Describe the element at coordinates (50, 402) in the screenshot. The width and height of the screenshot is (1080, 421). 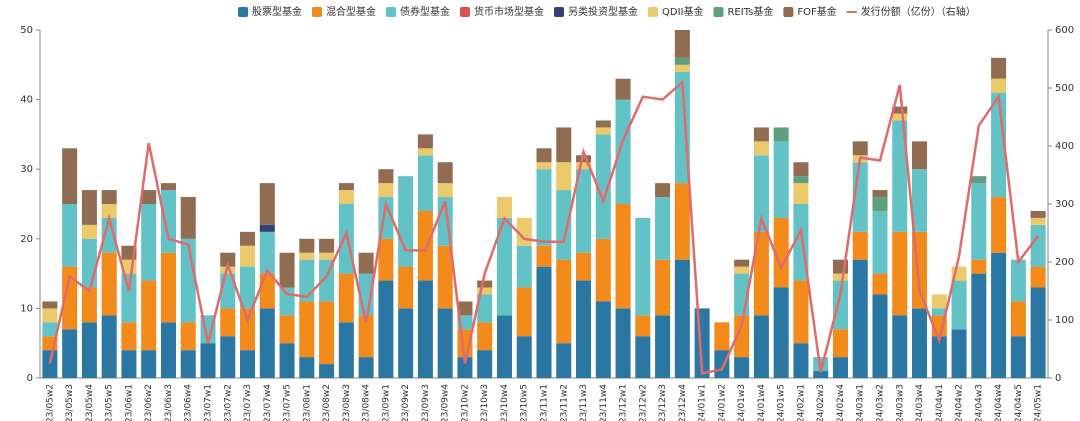
I see `x-tick-label: 23/05w2` at that location.